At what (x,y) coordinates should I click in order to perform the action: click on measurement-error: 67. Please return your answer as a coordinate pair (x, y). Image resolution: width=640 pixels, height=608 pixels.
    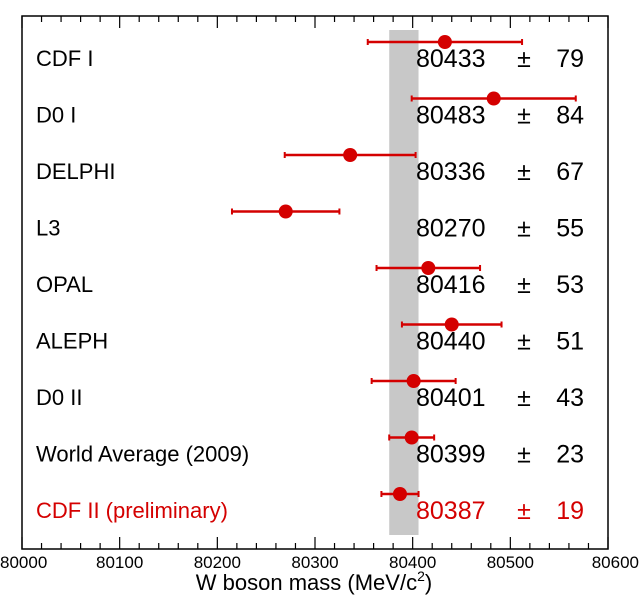
    Looking at the image, I should click on (570, 172).